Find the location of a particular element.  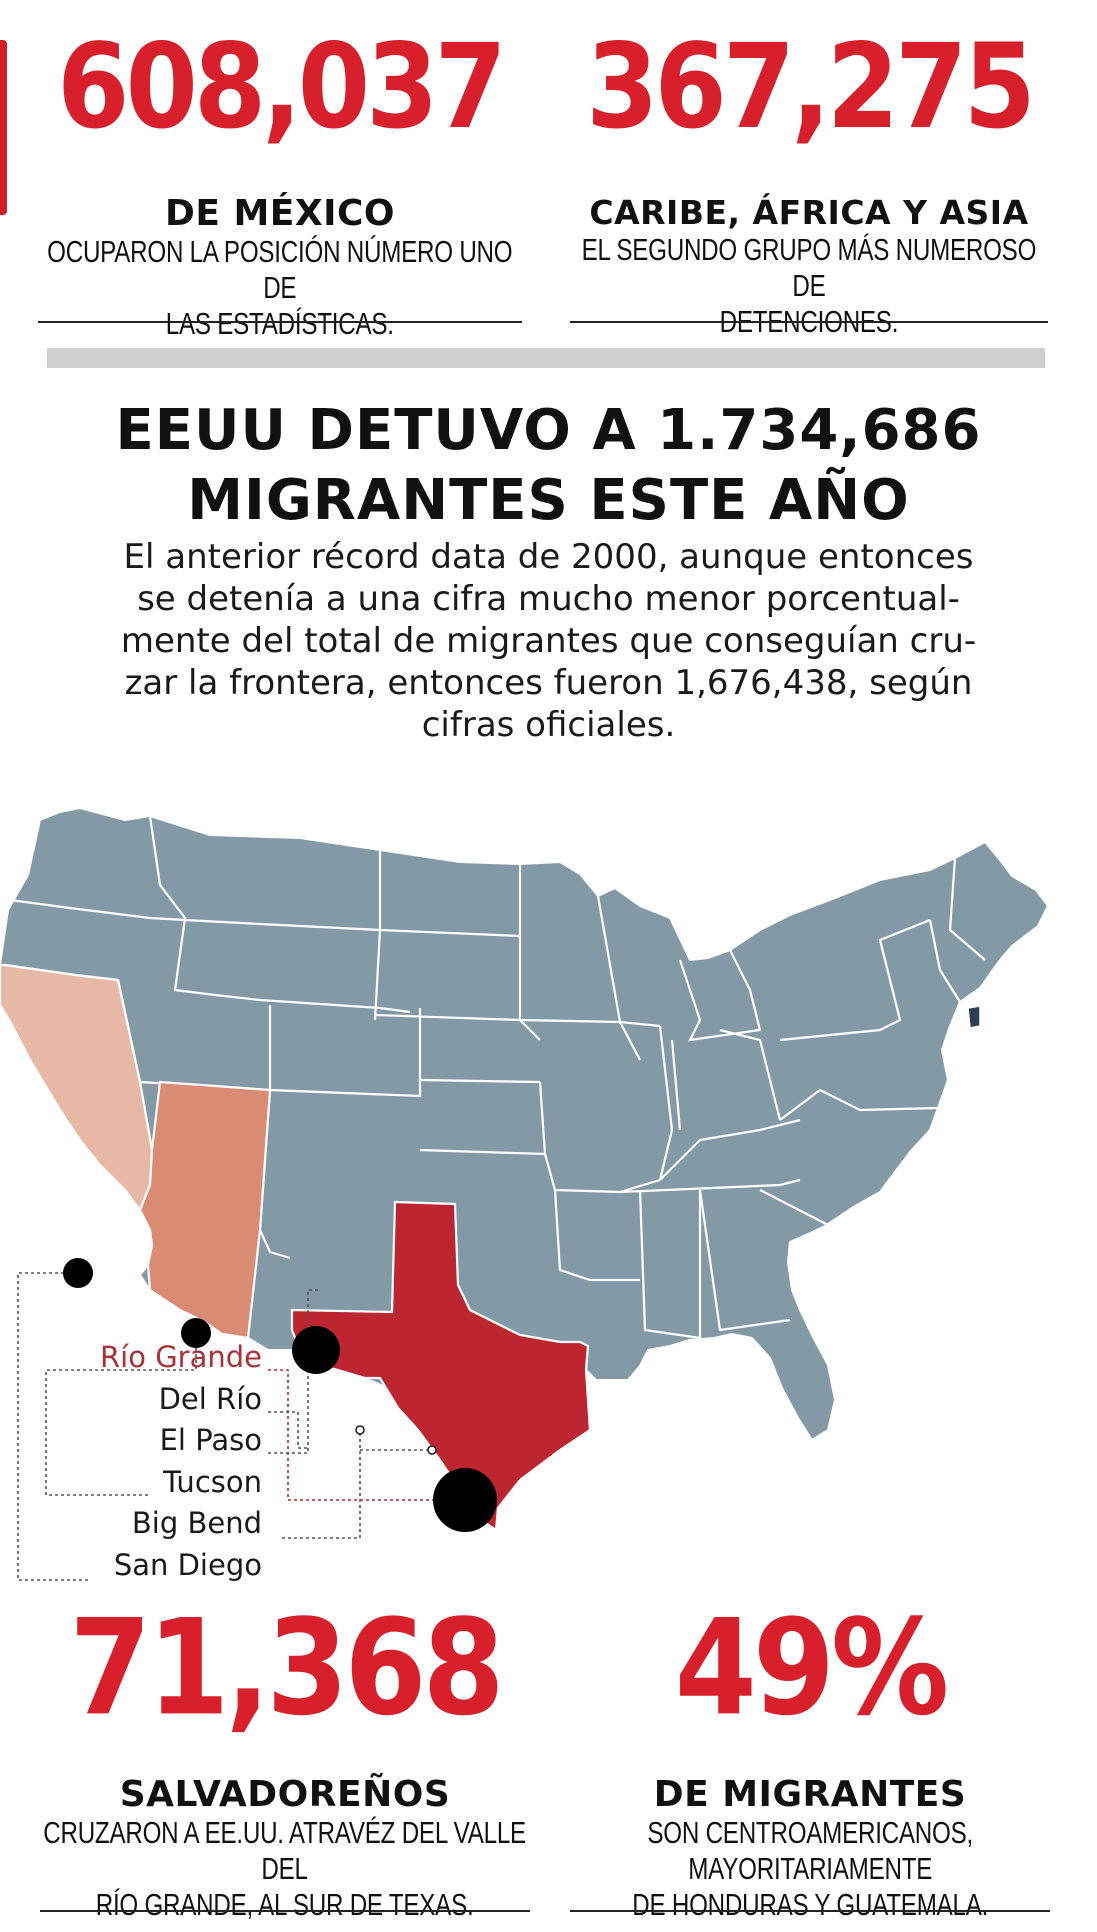

border-ky is located at coordinates (730, 1149).